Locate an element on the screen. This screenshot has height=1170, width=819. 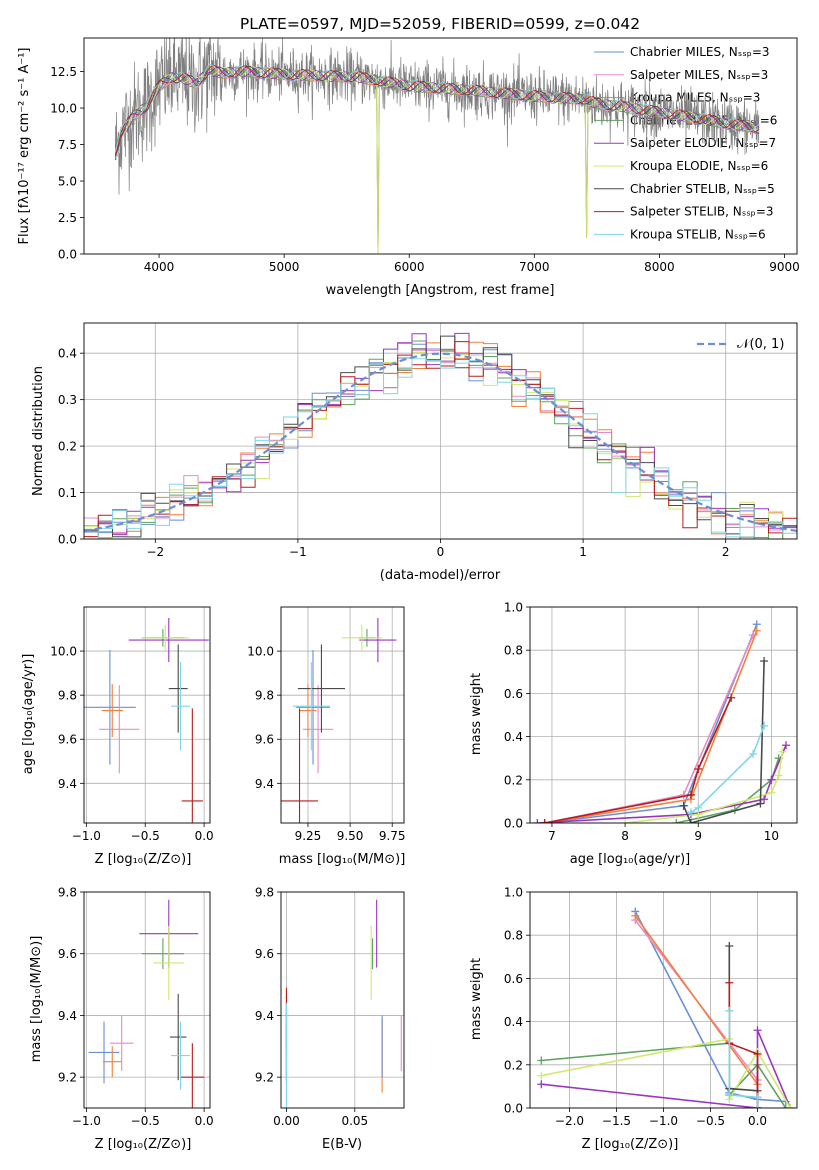
spectrum-xtick-label: 6000 is located at coordinates (409, 267).